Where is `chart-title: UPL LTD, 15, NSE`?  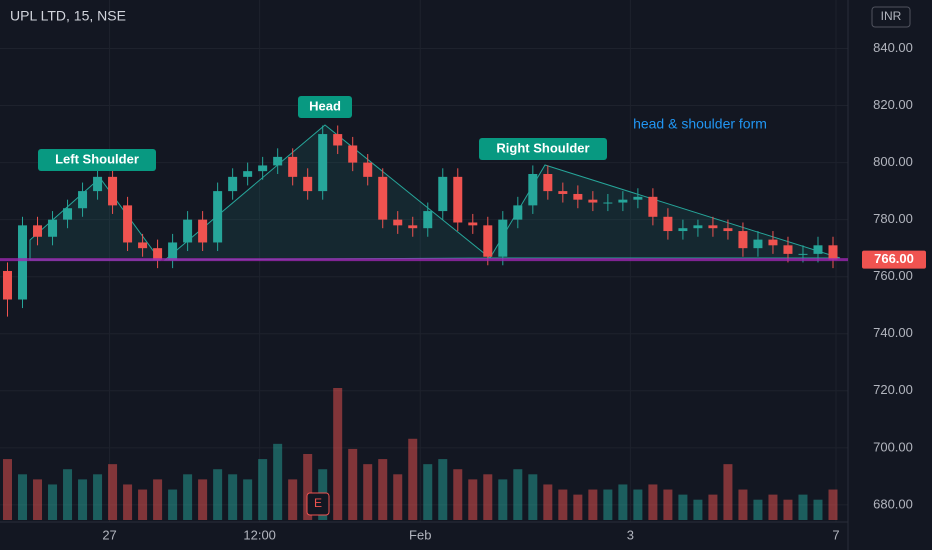 chart-title: UPL LTD, 15, NSE is located at coordinates (68, 16).